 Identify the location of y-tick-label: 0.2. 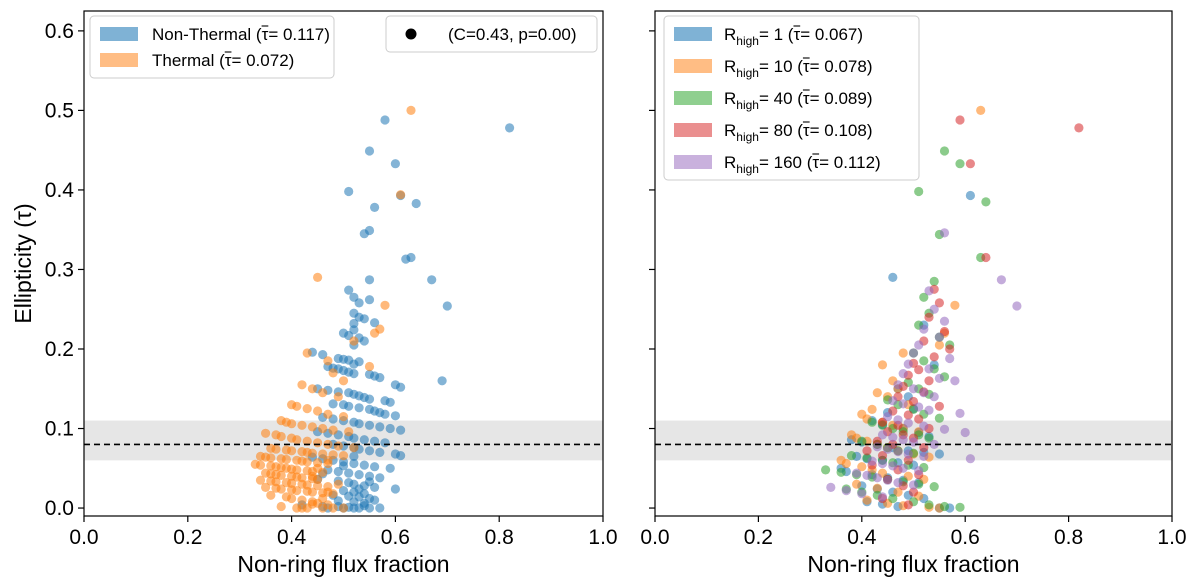
(59, 349).